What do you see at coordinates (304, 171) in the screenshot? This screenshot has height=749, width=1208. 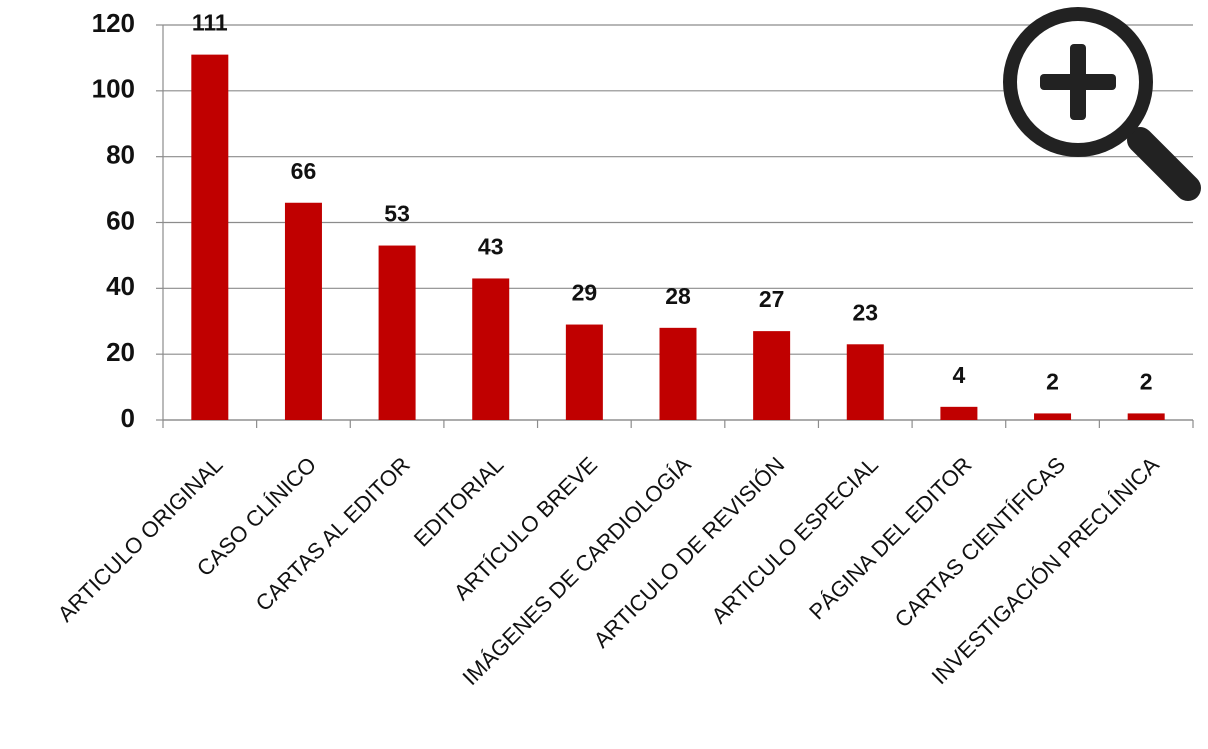 I see `value-label: 66` at bounding box center [304, 171].